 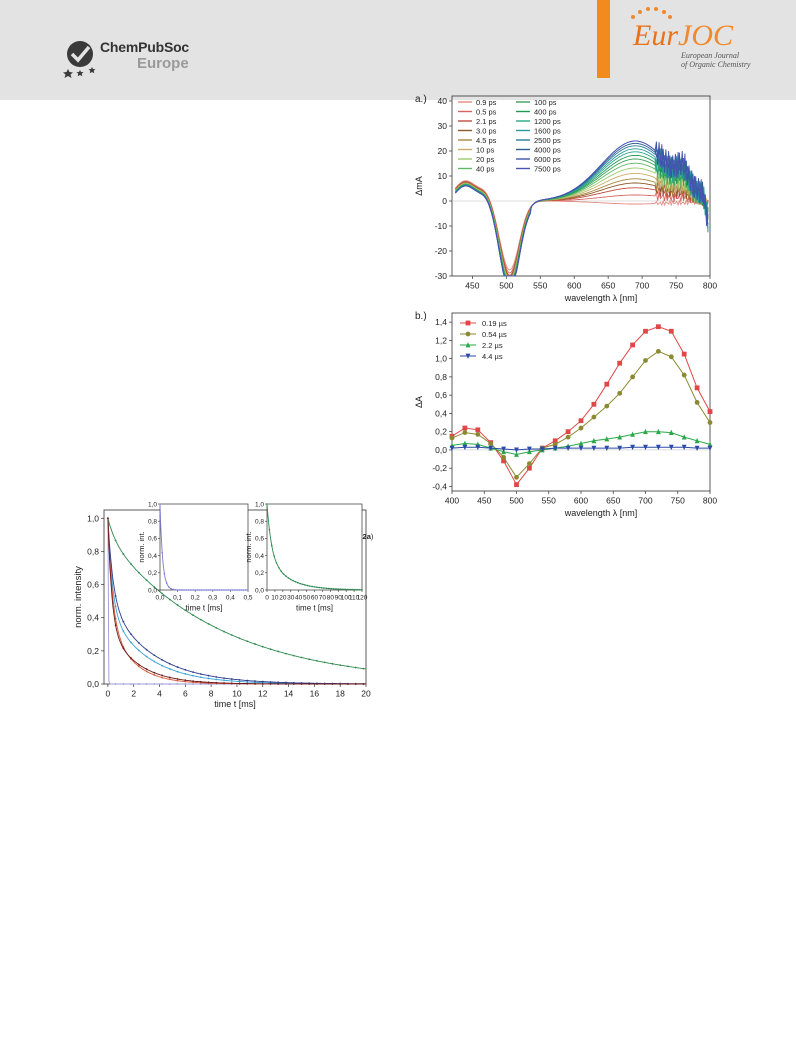 I want to click on x-tick-label: 12, so click(x=263, y=694).